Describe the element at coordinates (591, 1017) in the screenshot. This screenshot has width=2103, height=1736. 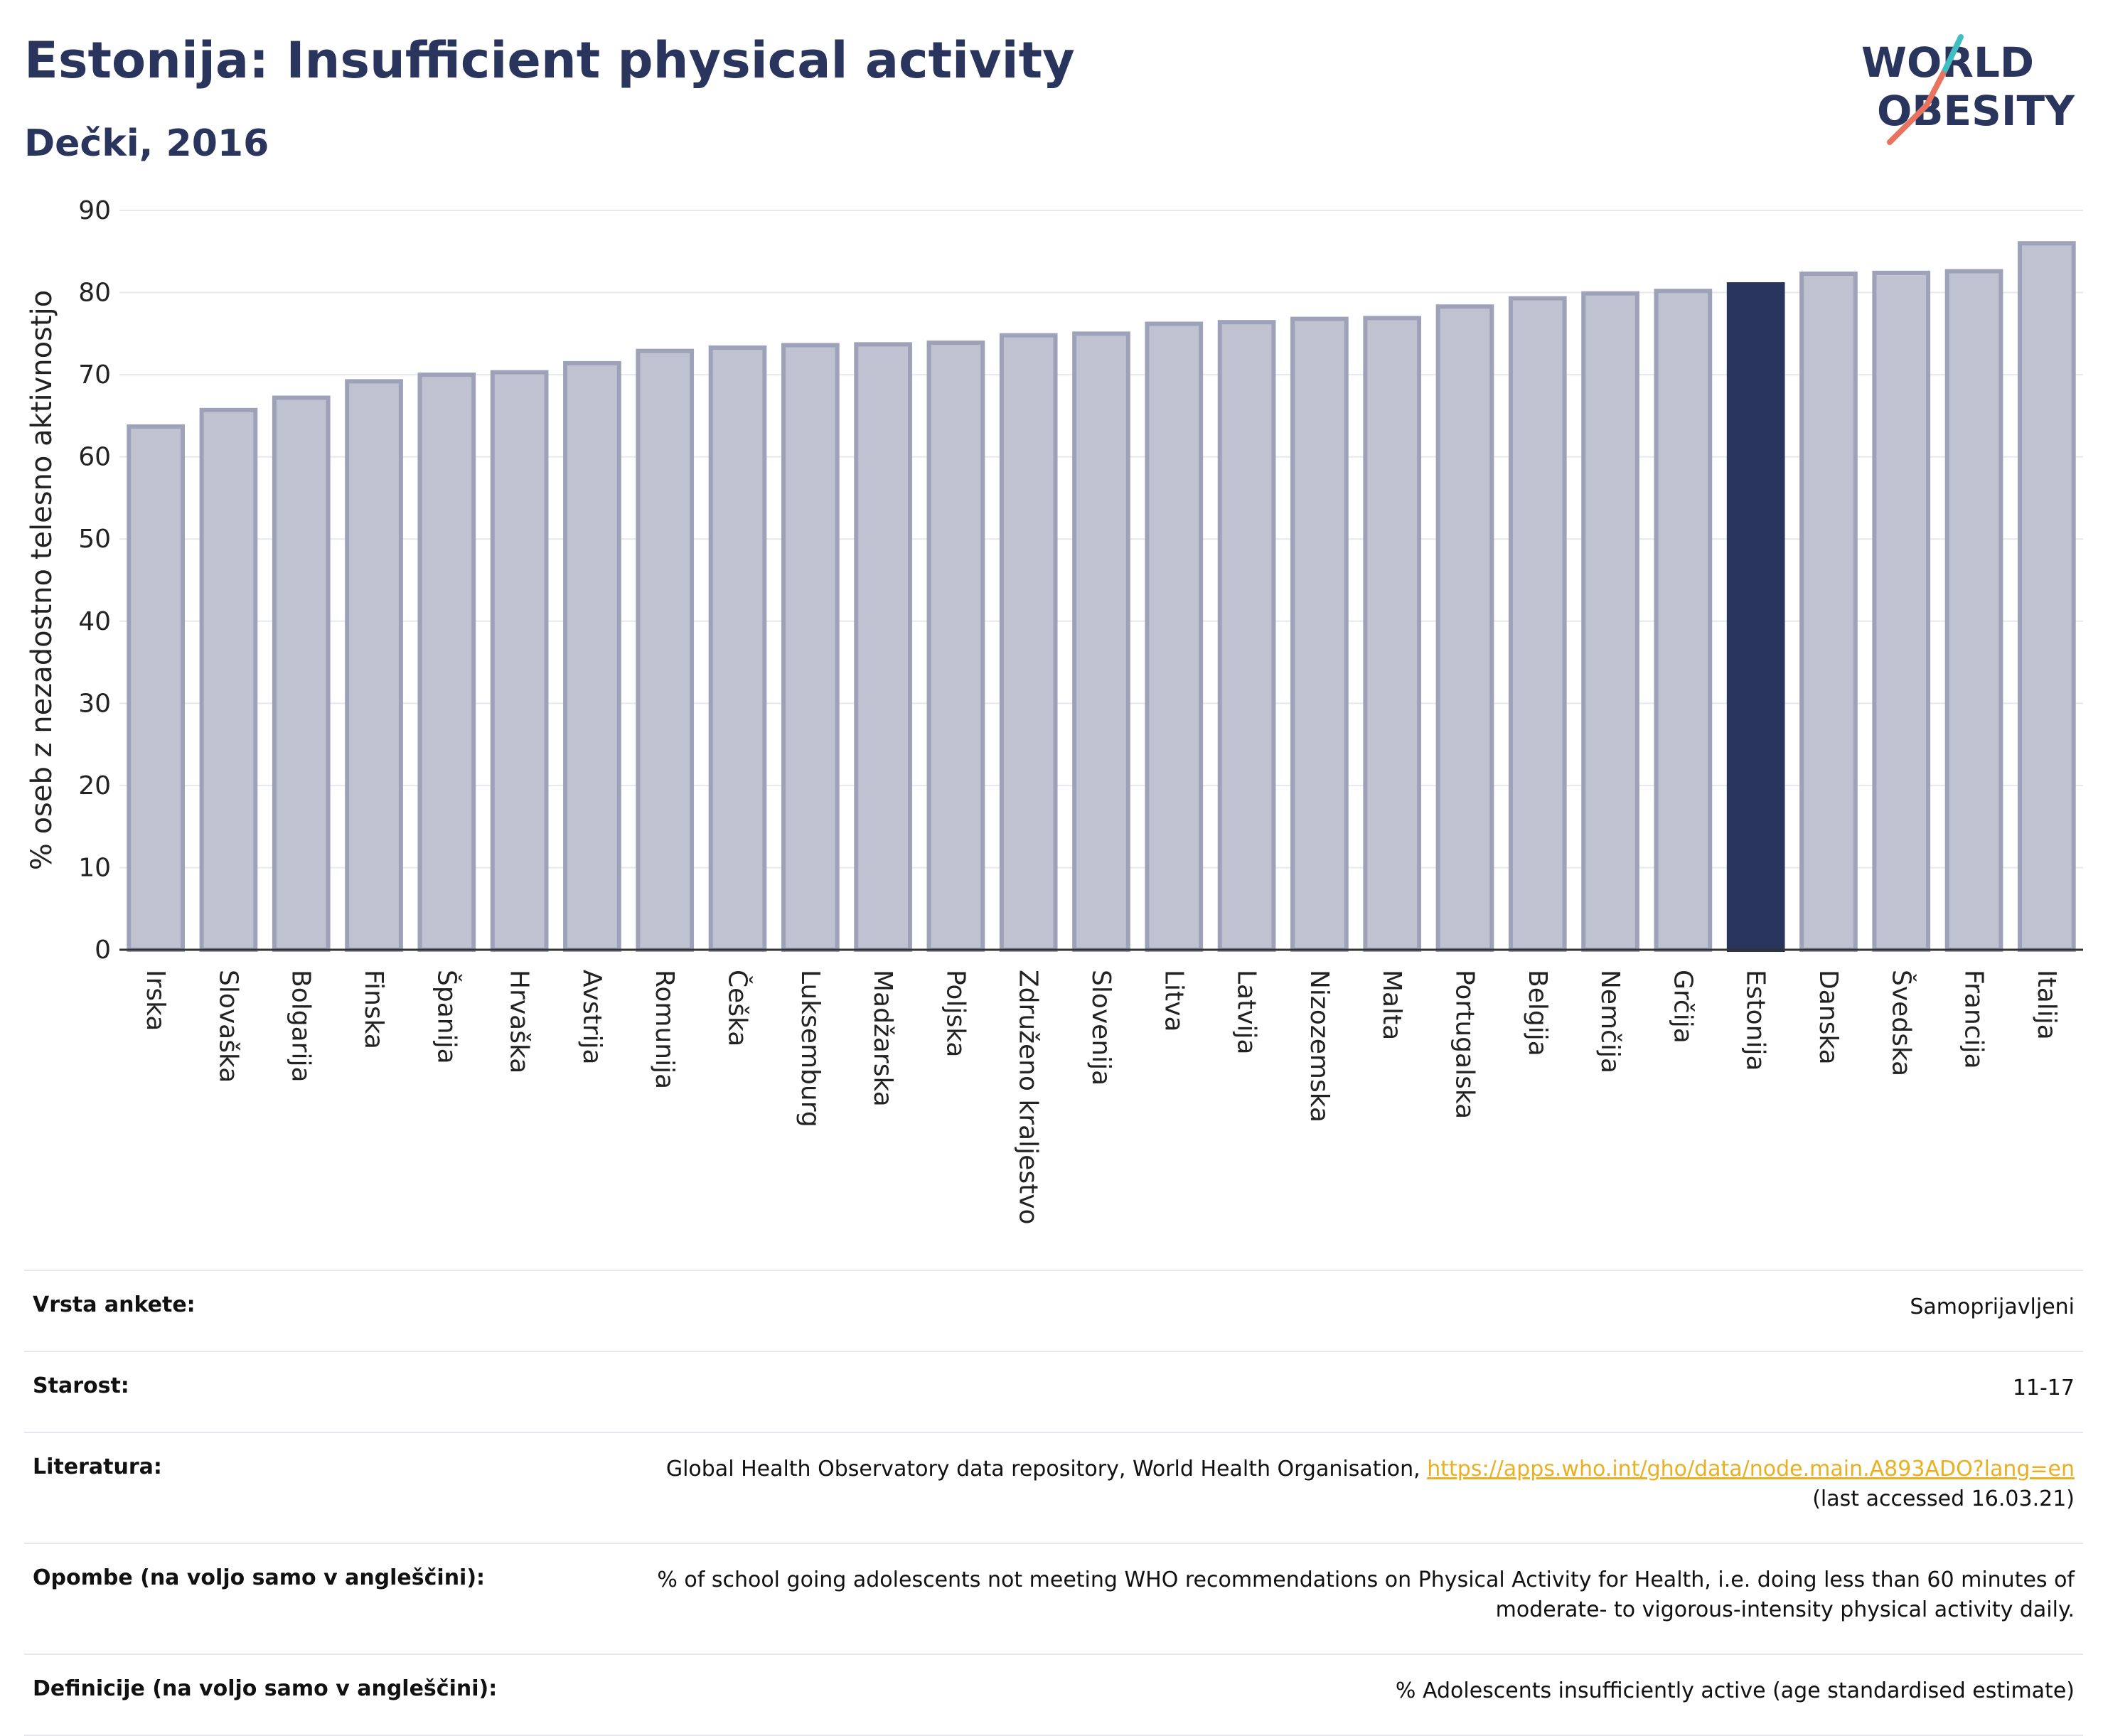
I see `x-tick-label: Avstrija` at that location.